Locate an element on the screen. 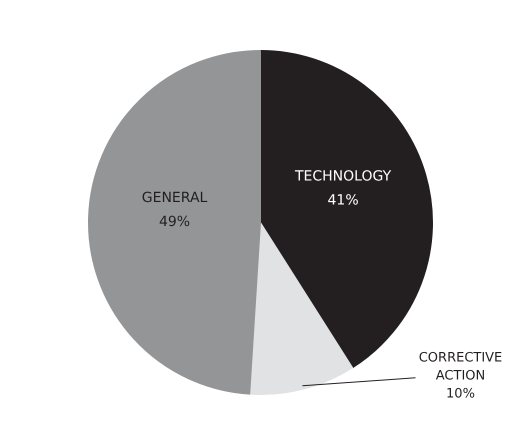 This screenshot has height=445, width=519. data-label: 49% is located at coordinates (174, 222).